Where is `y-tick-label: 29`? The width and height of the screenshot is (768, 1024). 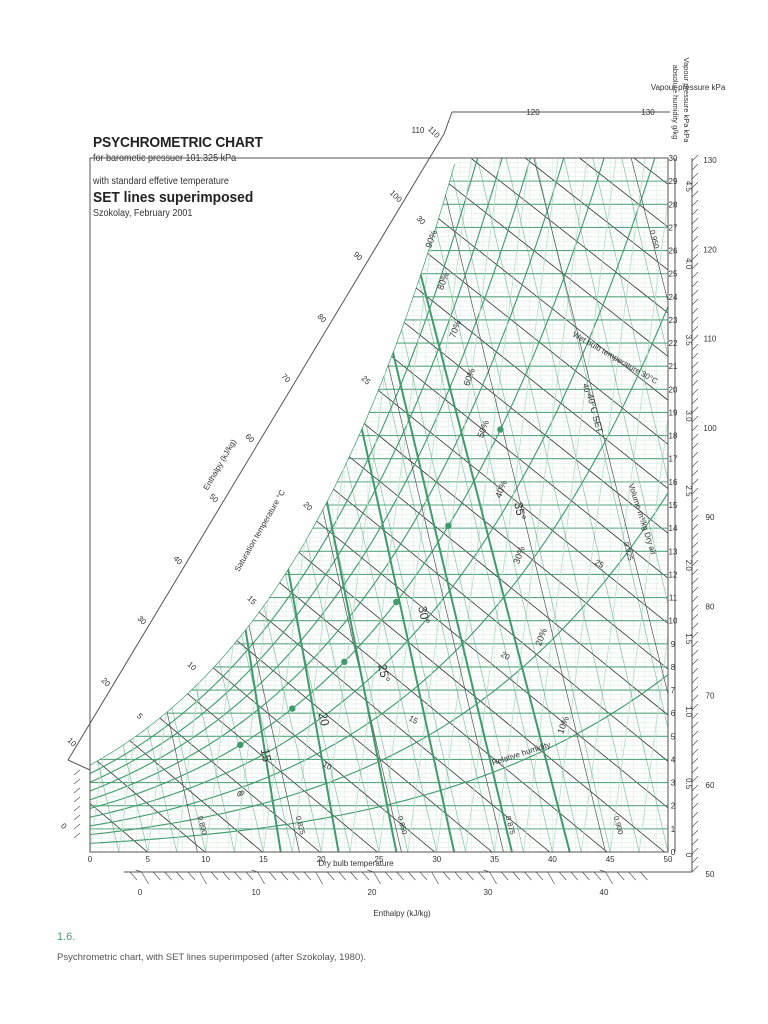 y-tick-label: 29 is located at coordinates (673, 181).